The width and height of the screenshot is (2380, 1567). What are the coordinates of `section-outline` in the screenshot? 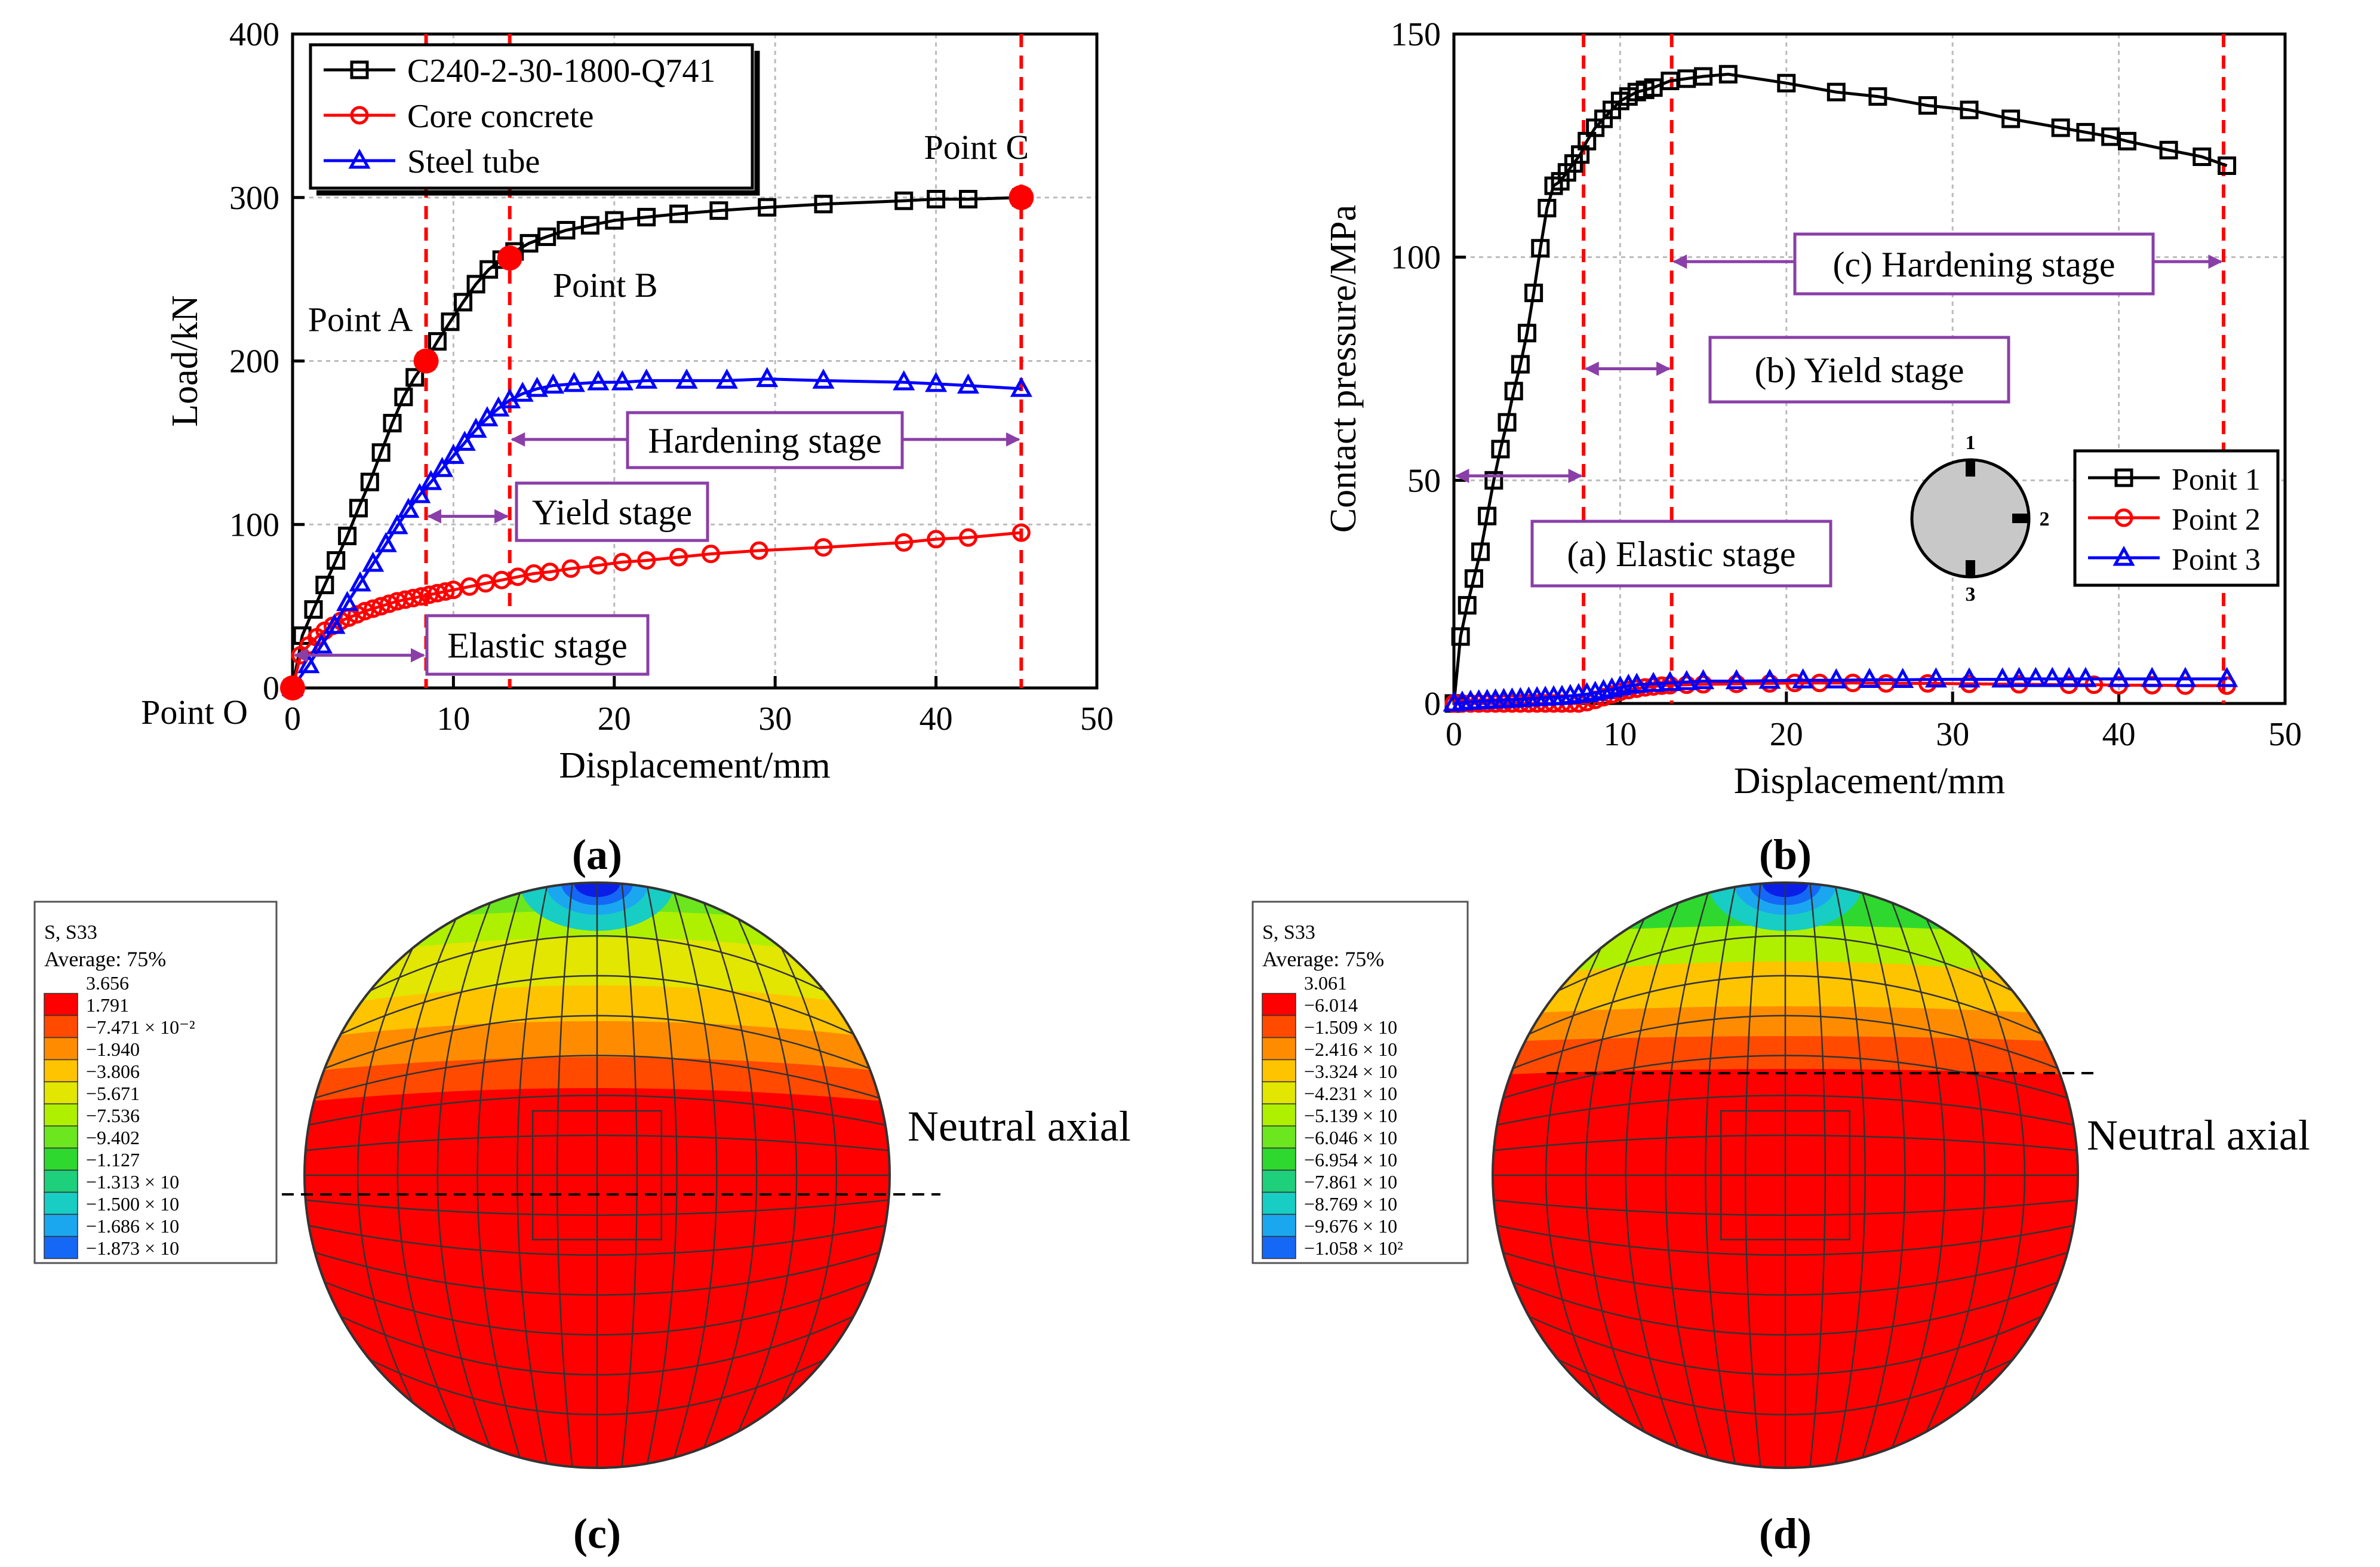 It's located at (1785, 1175).